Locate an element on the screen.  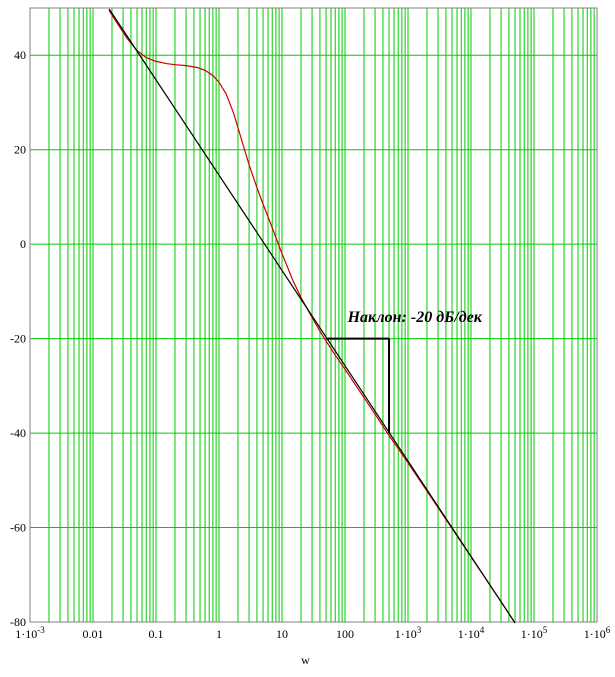
x-tick-label: 1 is located at coordinates (219, 634).